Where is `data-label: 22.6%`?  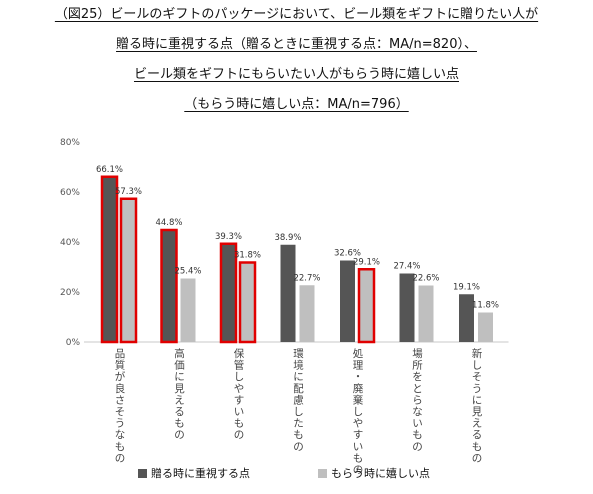 data-label: 22.6% is located at coordinates (425, 279).